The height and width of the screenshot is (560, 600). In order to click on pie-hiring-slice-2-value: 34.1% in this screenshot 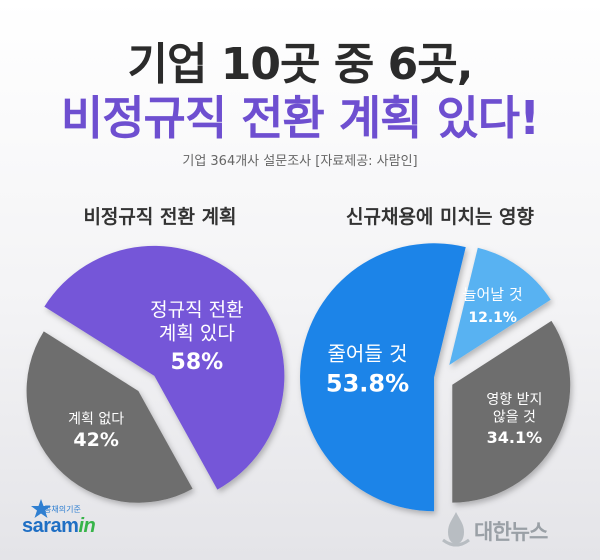, I will do `click(515, 437)`.